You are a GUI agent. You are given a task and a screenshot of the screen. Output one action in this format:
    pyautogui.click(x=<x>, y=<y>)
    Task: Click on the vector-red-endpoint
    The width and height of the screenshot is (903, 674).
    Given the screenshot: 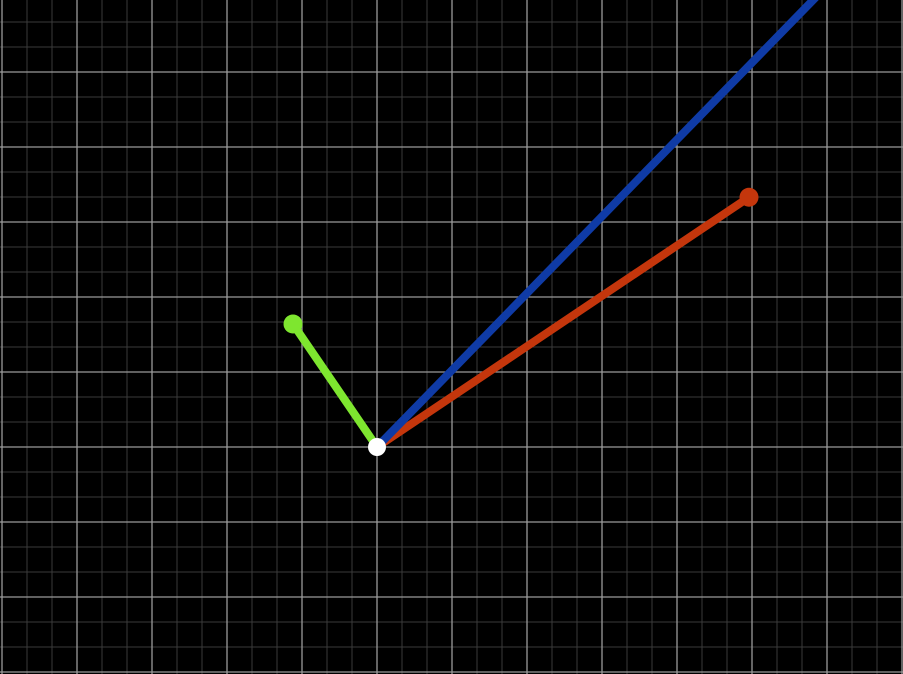 What is the action you would take?
    pyautogui.click(x=749, y=197)
    